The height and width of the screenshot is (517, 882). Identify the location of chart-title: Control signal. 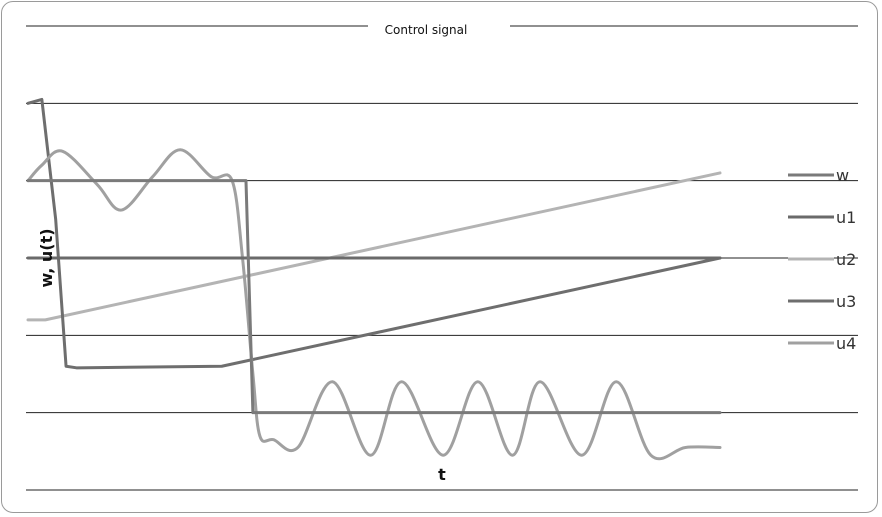
(426, 30).